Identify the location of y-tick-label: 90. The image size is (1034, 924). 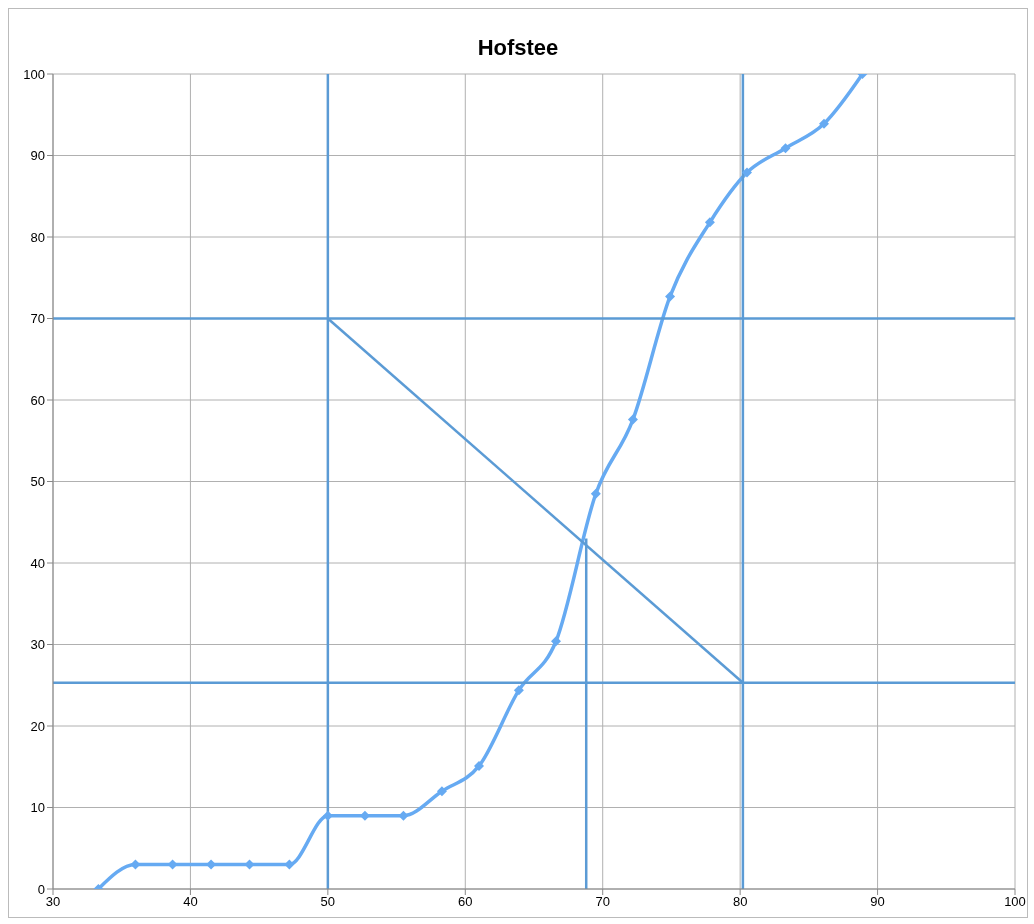
(37, 156).